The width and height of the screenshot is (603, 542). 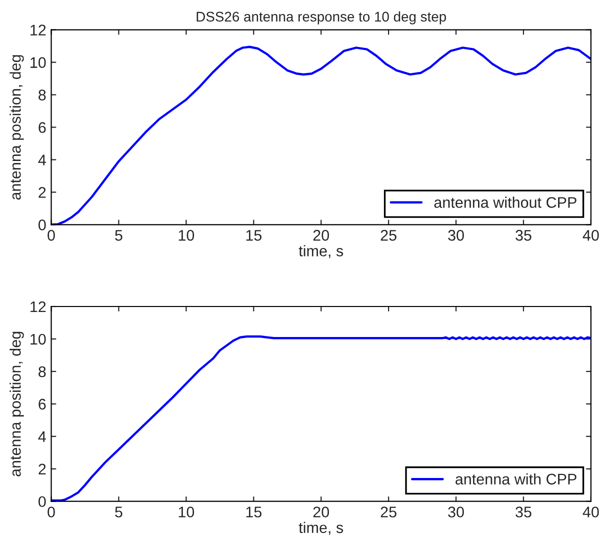 I want to click on legend-label: antenna with CPP, so click(x=516, y=479).